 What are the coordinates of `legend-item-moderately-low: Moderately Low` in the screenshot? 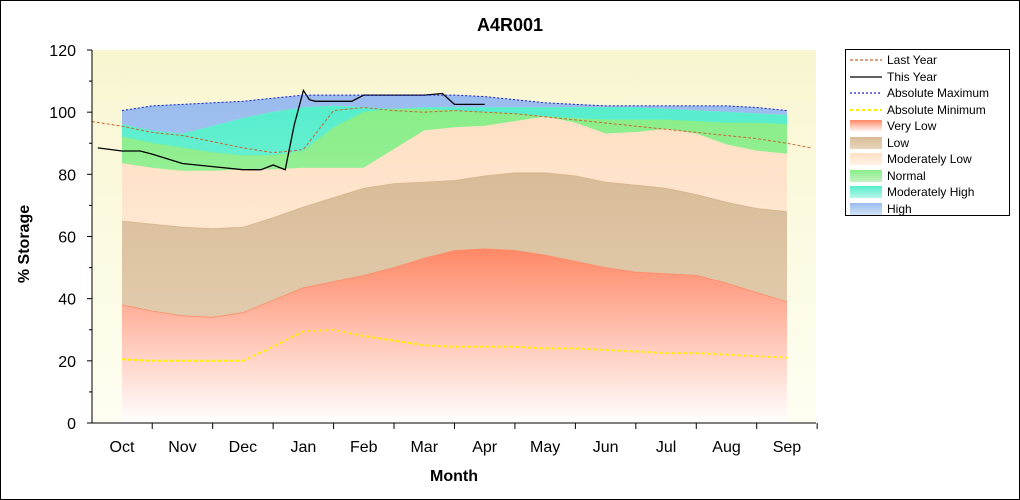 It's located at (927, 159).